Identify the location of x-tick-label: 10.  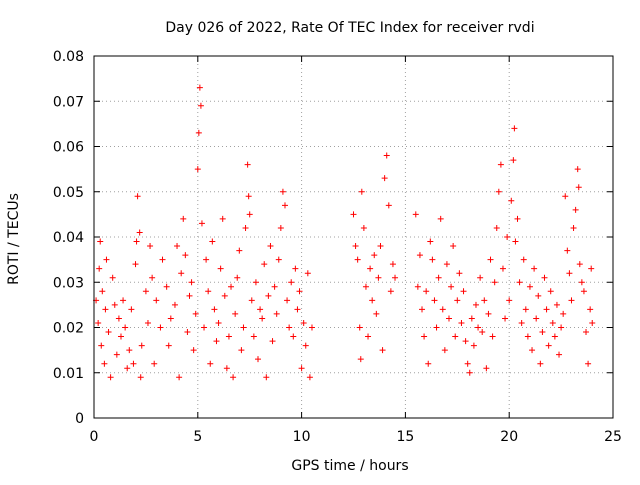
(302, 437).